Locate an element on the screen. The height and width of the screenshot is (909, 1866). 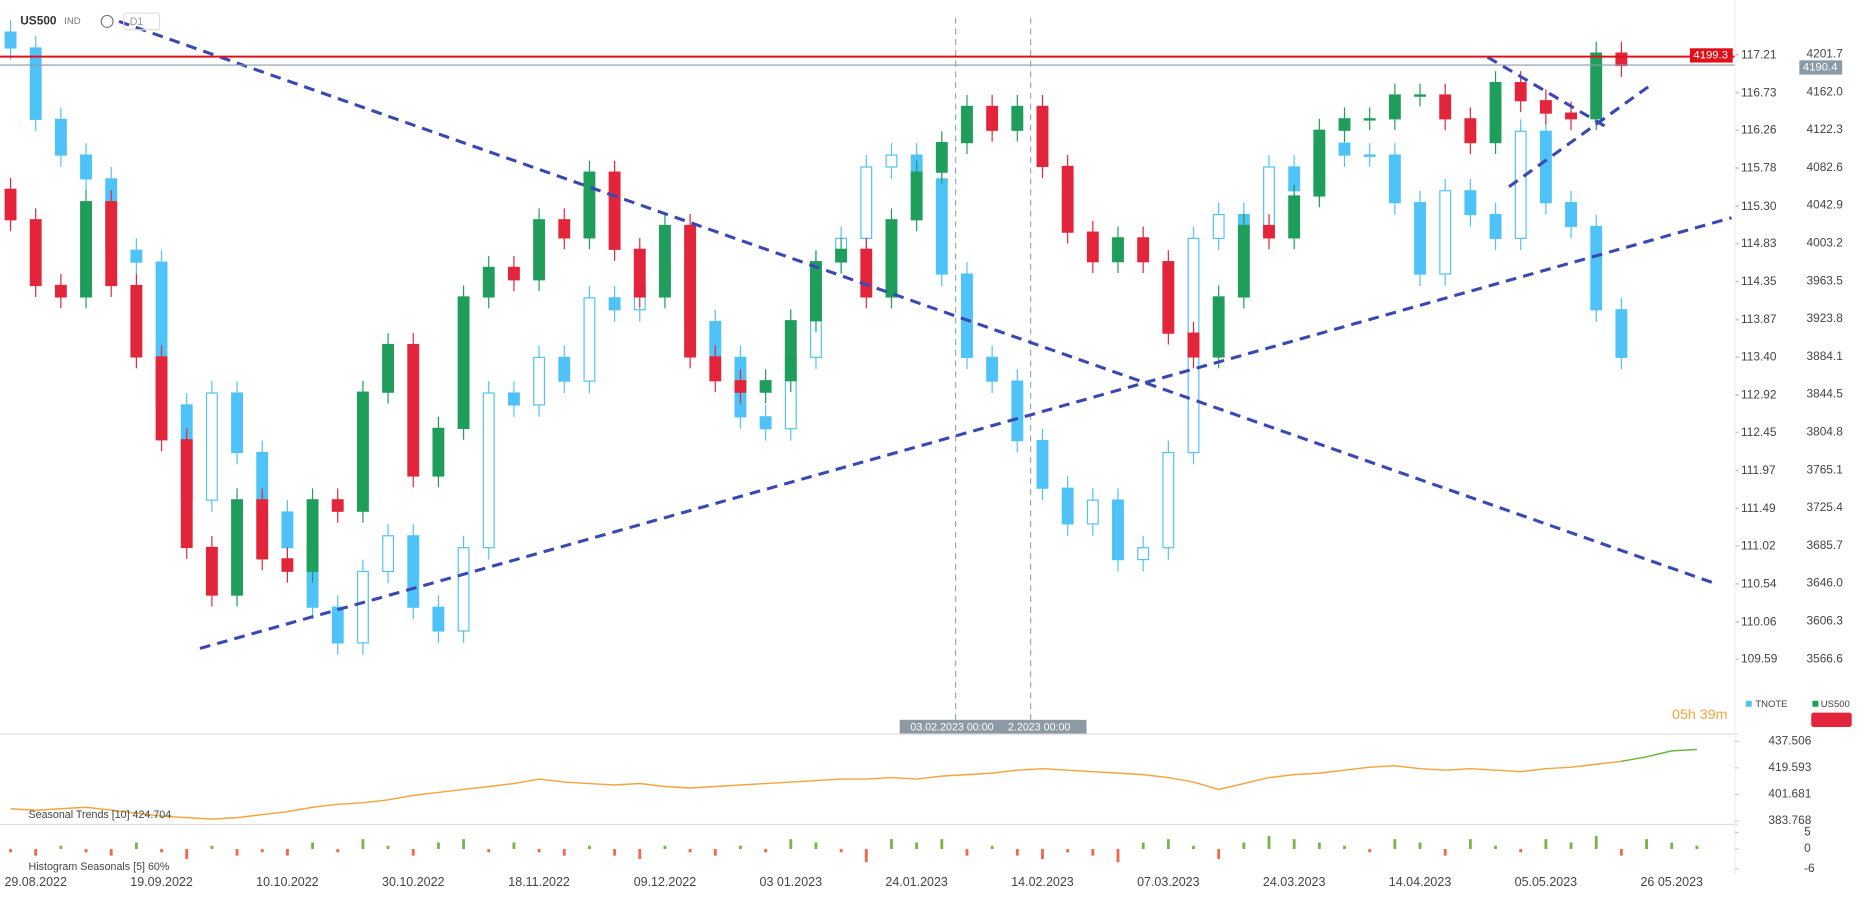
y-tick-label: 116.26 is located at coordinates (1759, 130).